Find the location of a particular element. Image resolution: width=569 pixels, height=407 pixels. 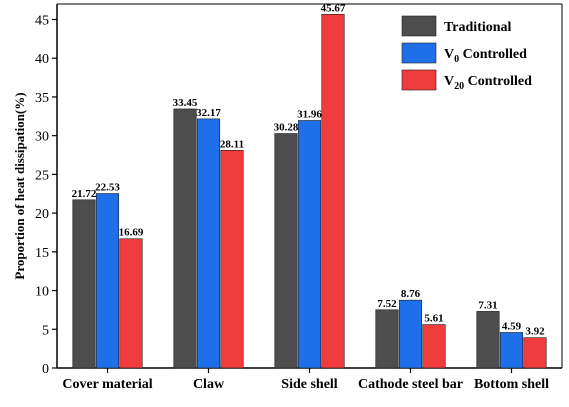

y-tick-label: 45 is located at coordinates (42, 20).